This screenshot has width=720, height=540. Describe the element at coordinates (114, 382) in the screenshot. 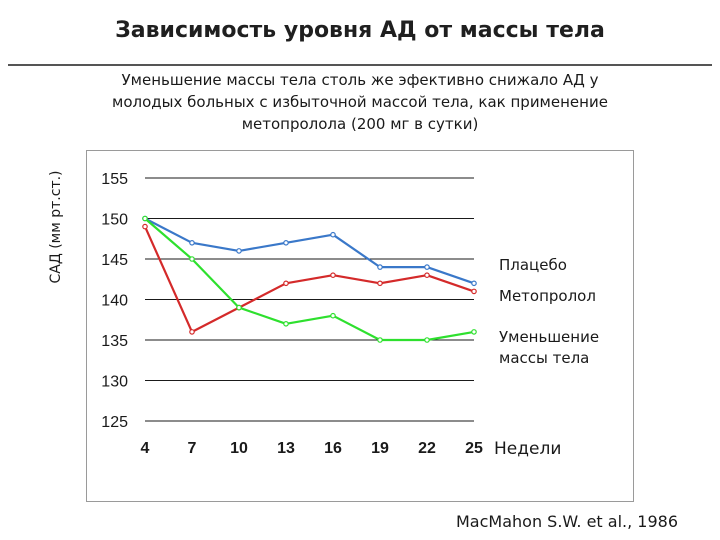

I see `y-tick-label: 130` at that location.